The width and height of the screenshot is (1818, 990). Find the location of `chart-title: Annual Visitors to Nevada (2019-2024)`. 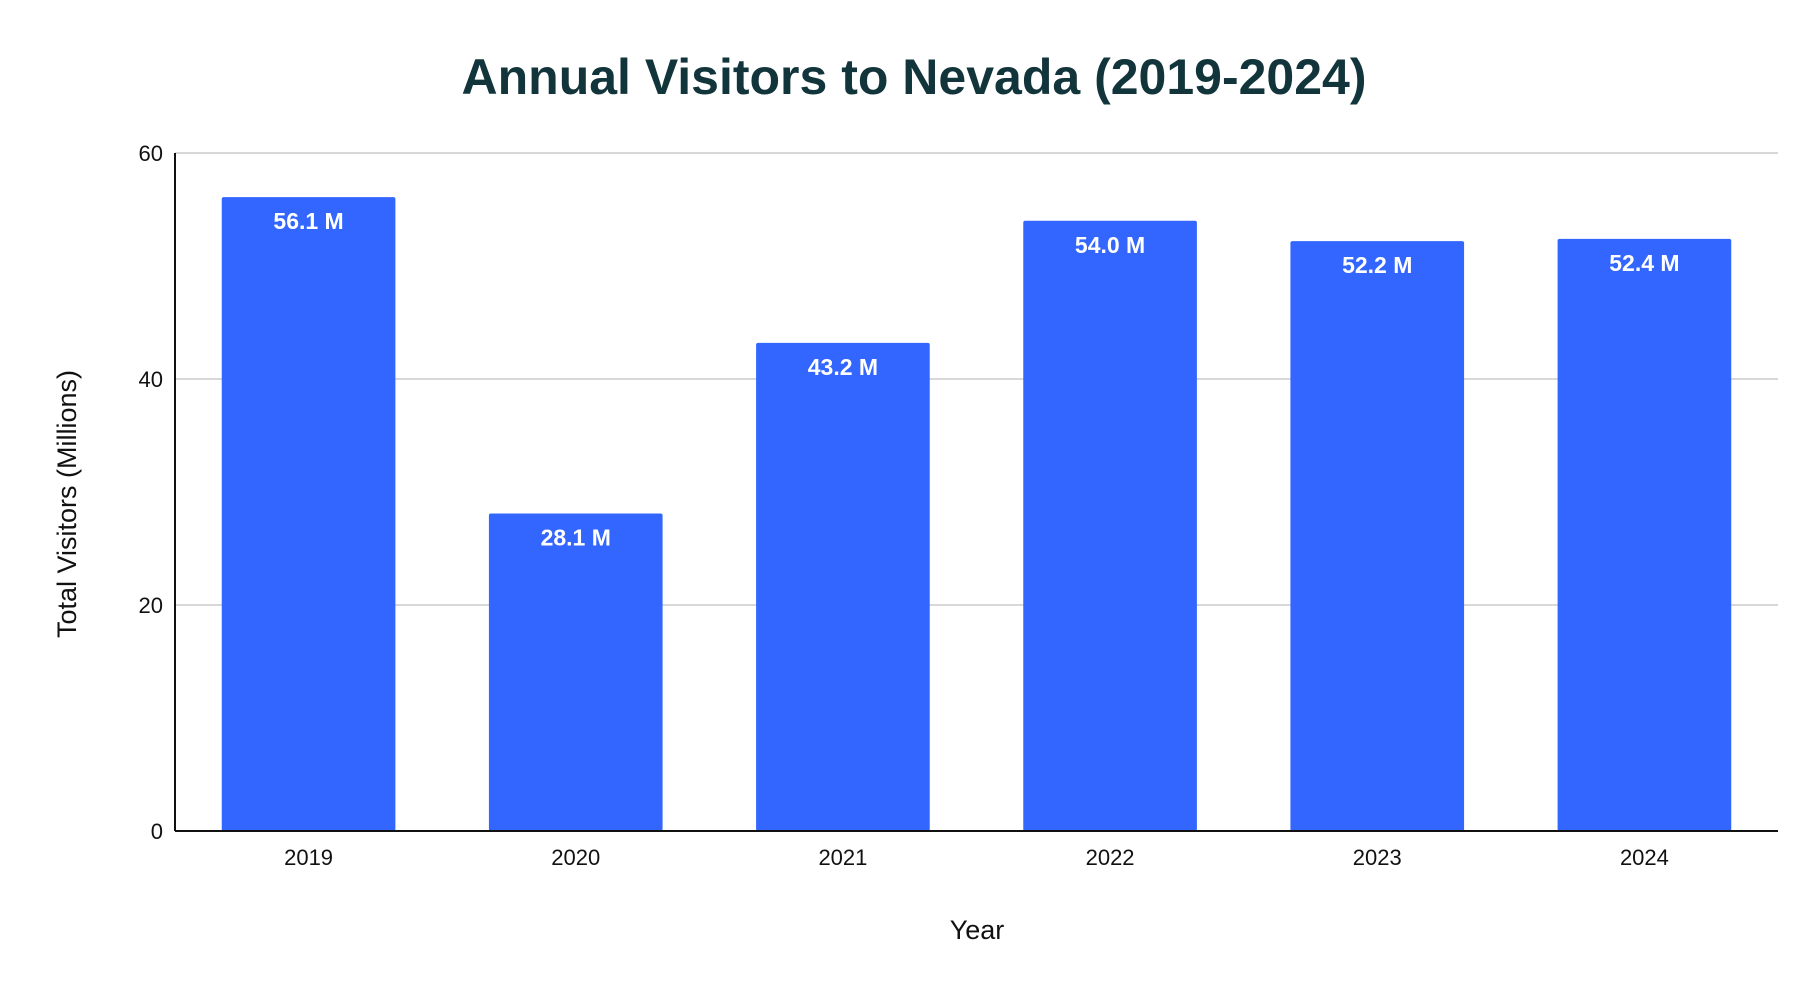

chart-title: Annual Visitors to Nevada (2019-2024) is located at coordinates (914, 77).